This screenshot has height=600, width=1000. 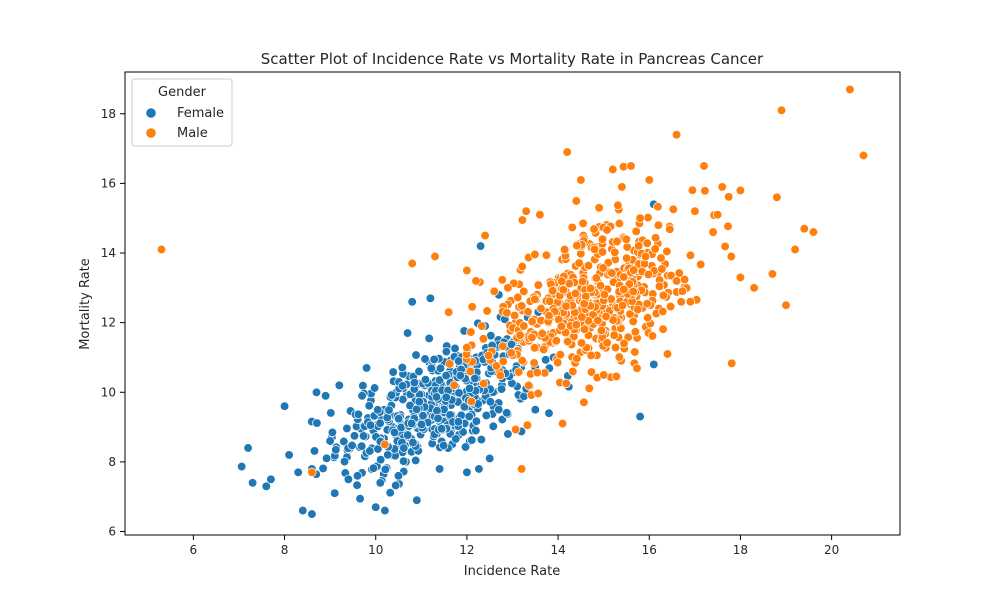 What do you see at coordinates (108, 114) in the screenshot?
I see `y-tick-label: 18` at bounding box center [108, 114].